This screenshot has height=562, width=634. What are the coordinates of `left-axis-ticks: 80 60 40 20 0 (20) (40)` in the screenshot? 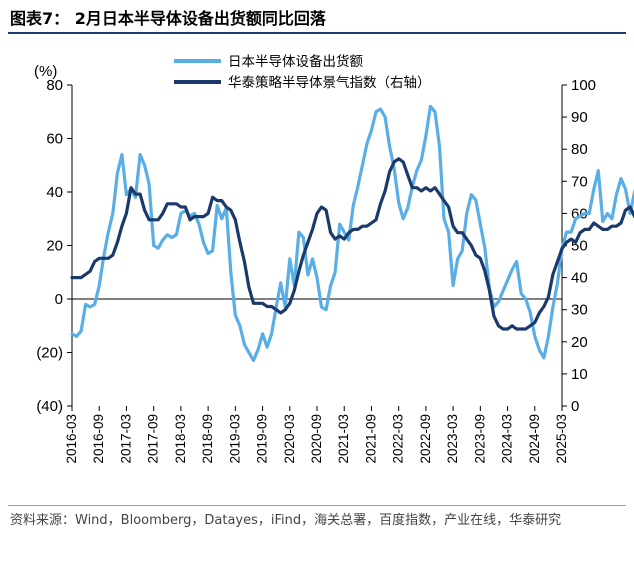 It's located at (54, 246).